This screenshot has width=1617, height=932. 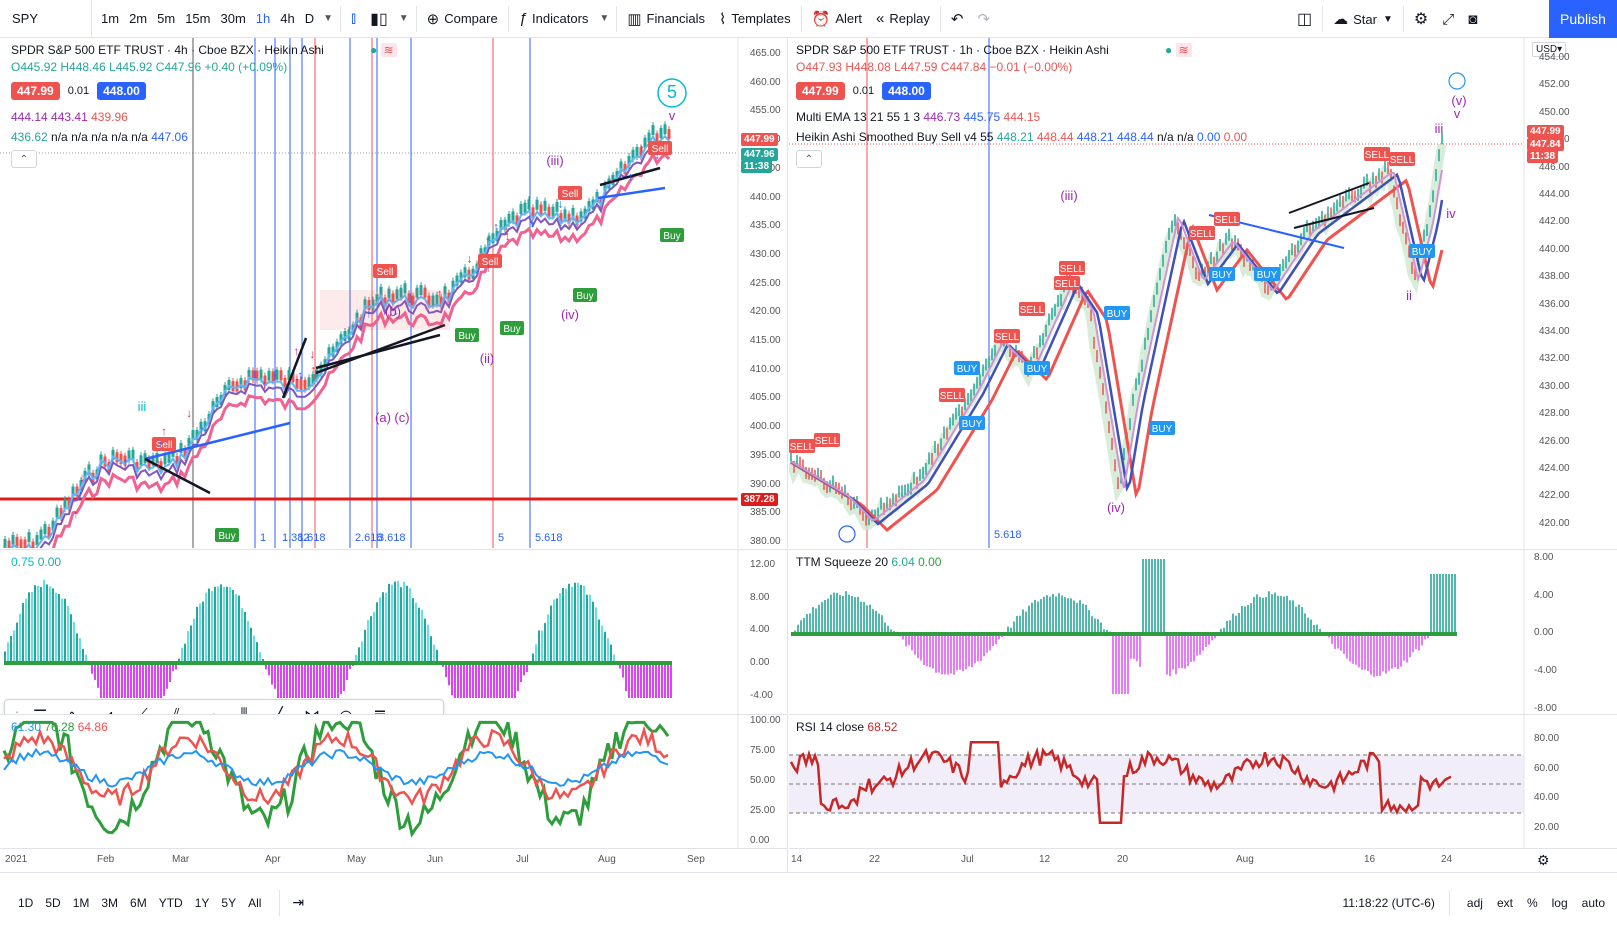 What do you see at coordinates (403, 18) in the screenshot?
I see `chart-type-dropdown-icon: ▼` at bounding box center [403, 18].